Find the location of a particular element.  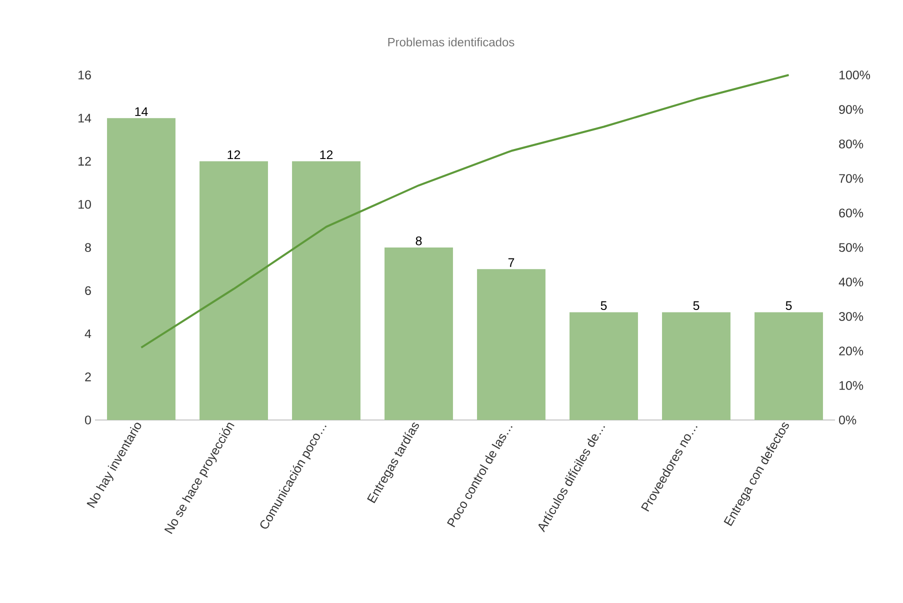

data-label: 8 is located at coordinates (419, 241).